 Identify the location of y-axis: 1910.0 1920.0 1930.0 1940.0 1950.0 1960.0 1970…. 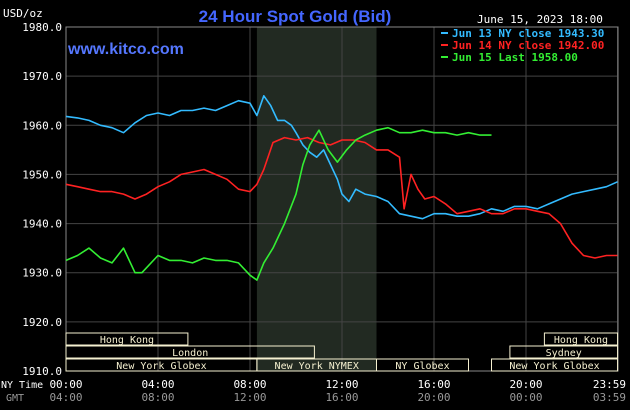
(42, 199).